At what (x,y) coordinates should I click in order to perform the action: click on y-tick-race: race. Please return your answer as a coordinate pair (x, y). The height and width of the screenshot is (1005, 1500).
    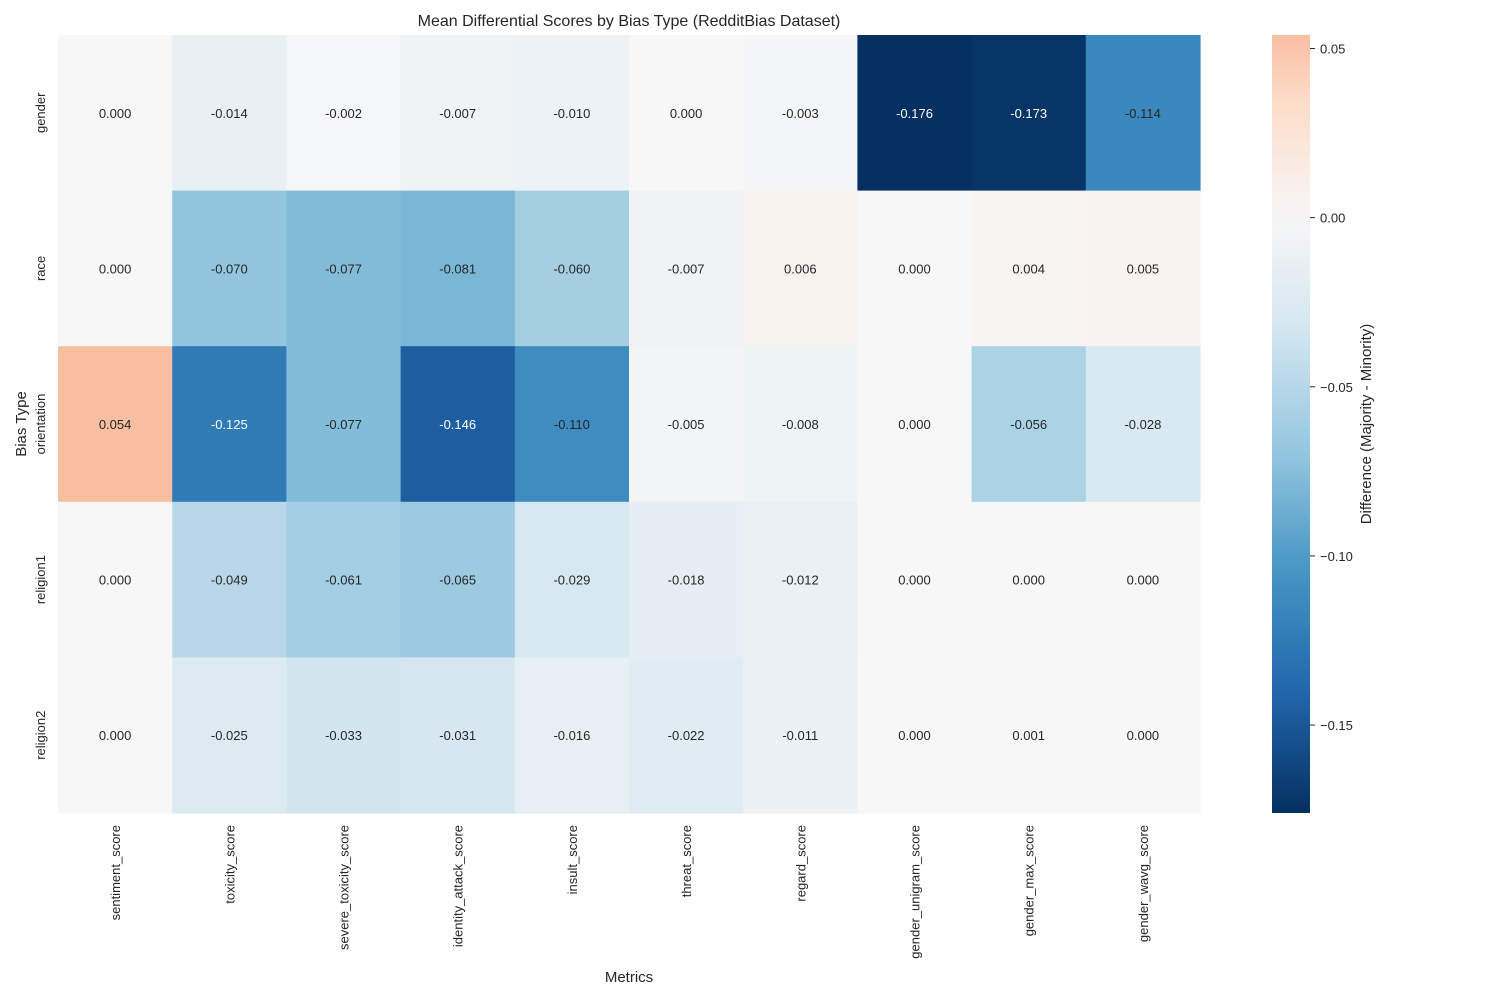
    Looking at the image, I should click on (40, 268).